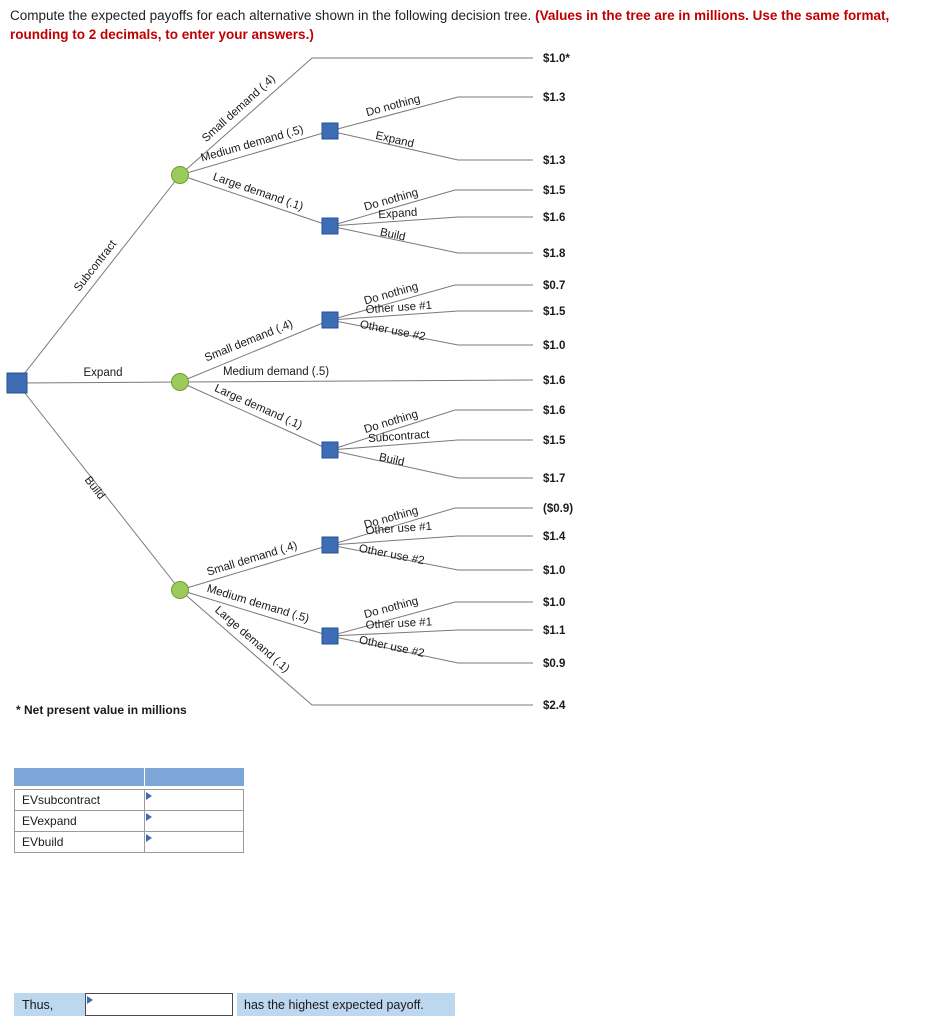 The height and width of the screenshot is (1024, 942). I want to click on chance-node-subcontract, so click(180, 175).